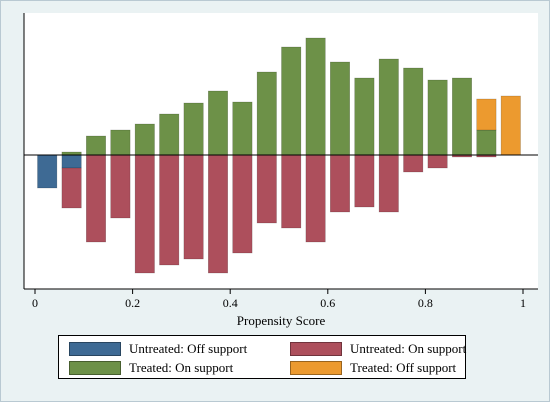 The height and width of the screenshot is (402, 550). Describe the element at coordinates (316, 349) in the screenshot. I see `legend-swatch-untreated-on` at that location.